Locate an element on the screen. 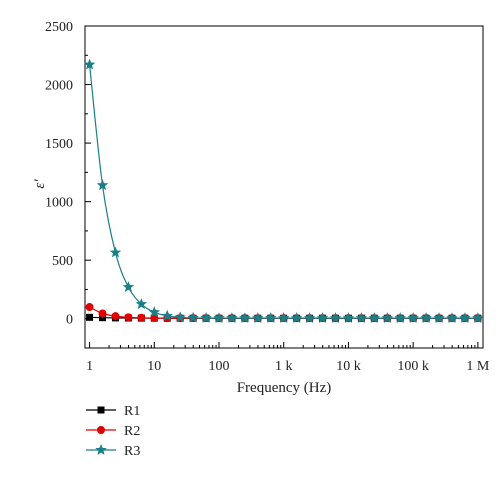 The width and height of the screenshot is (500, 478). y-tick-label: 2500 is located at coordinates (59, 27).